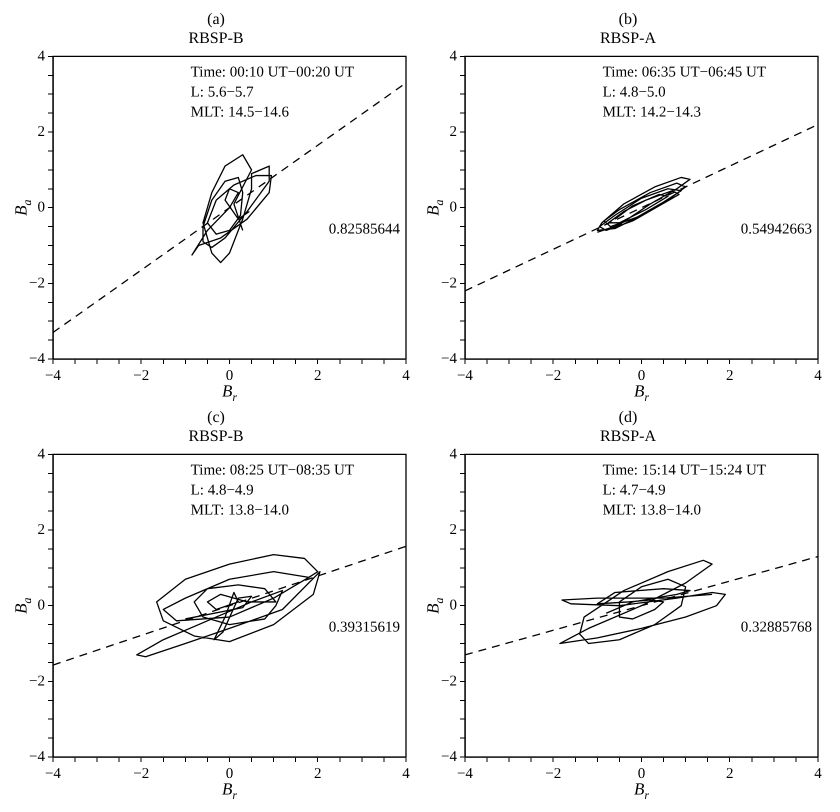 This screenshot has height=812, width=840. Describe the element at coordinates (240, 112) in the screenshot. I see `annotation: MLT: 14.5−14.6` at that location.